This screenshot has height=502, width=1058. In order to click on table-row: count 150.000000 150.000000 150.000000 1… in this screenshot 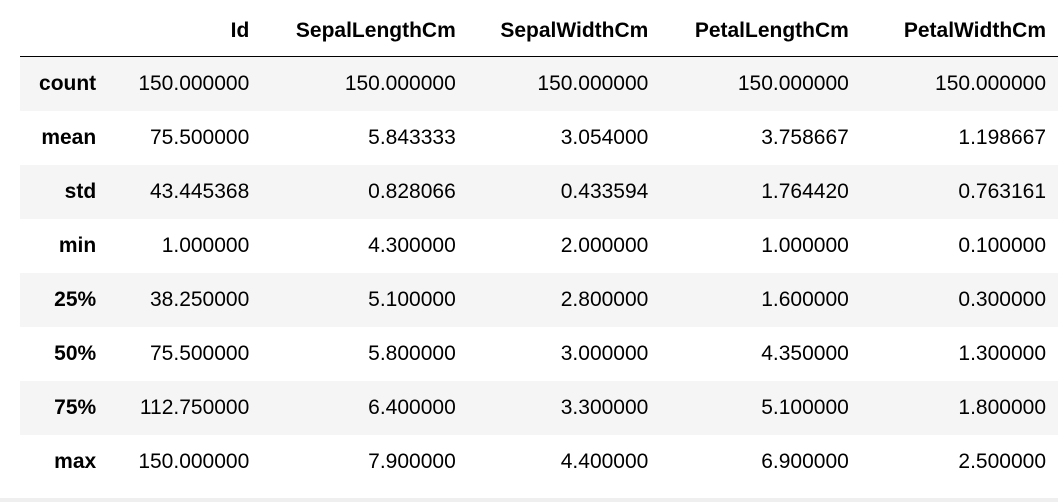, I will do `click(539, 83)`.